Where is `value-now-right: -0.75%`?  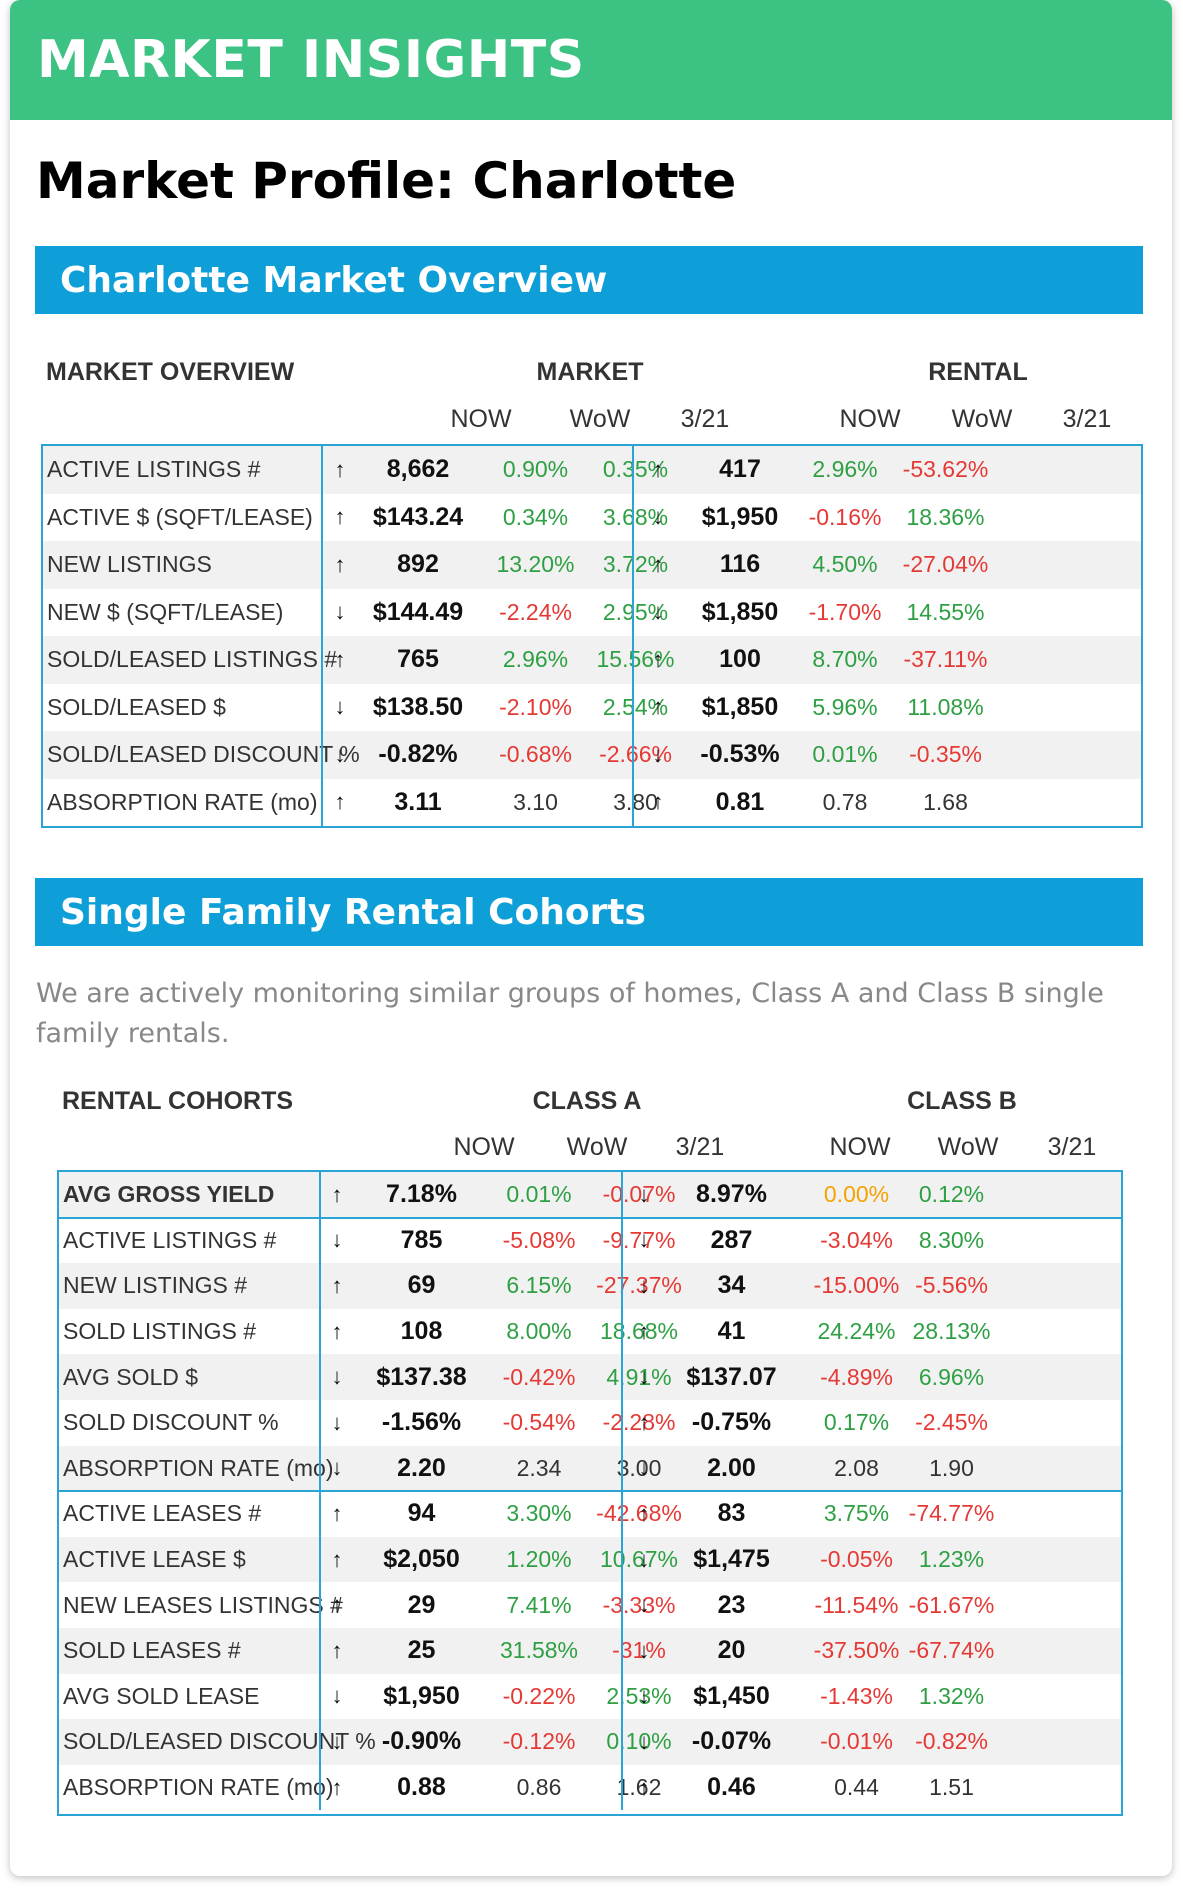
value-now-right: -0.75% is located at coordinates (731, 1422).